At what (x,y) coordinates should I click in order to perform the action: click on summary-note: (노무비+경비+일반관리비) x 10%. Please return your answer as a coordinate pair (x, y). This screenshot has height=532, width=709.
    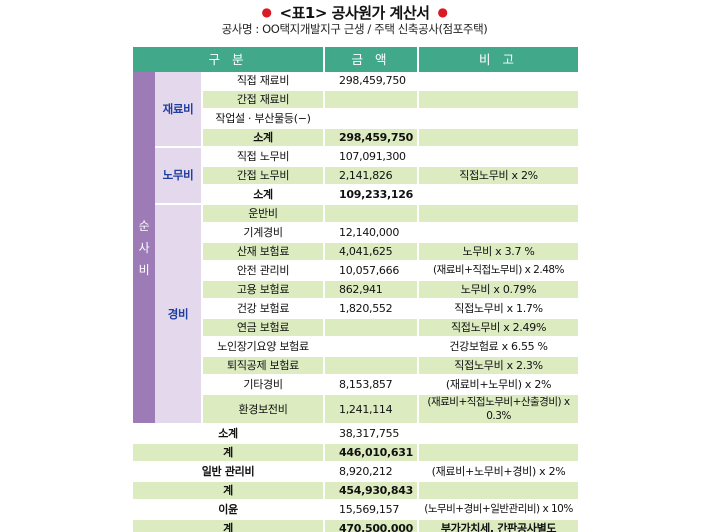
    Looking at the image, I should click on (498, 510).